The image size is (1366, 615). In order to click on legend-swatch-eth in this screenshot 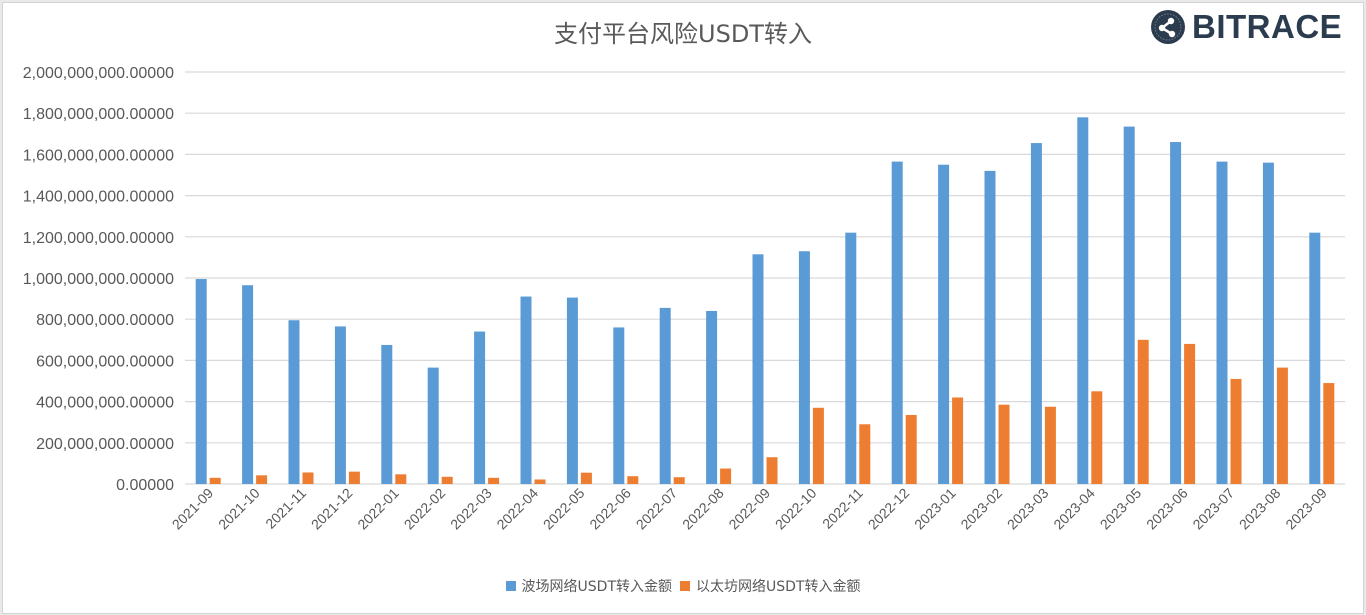, I will do `click(685, 586)`.